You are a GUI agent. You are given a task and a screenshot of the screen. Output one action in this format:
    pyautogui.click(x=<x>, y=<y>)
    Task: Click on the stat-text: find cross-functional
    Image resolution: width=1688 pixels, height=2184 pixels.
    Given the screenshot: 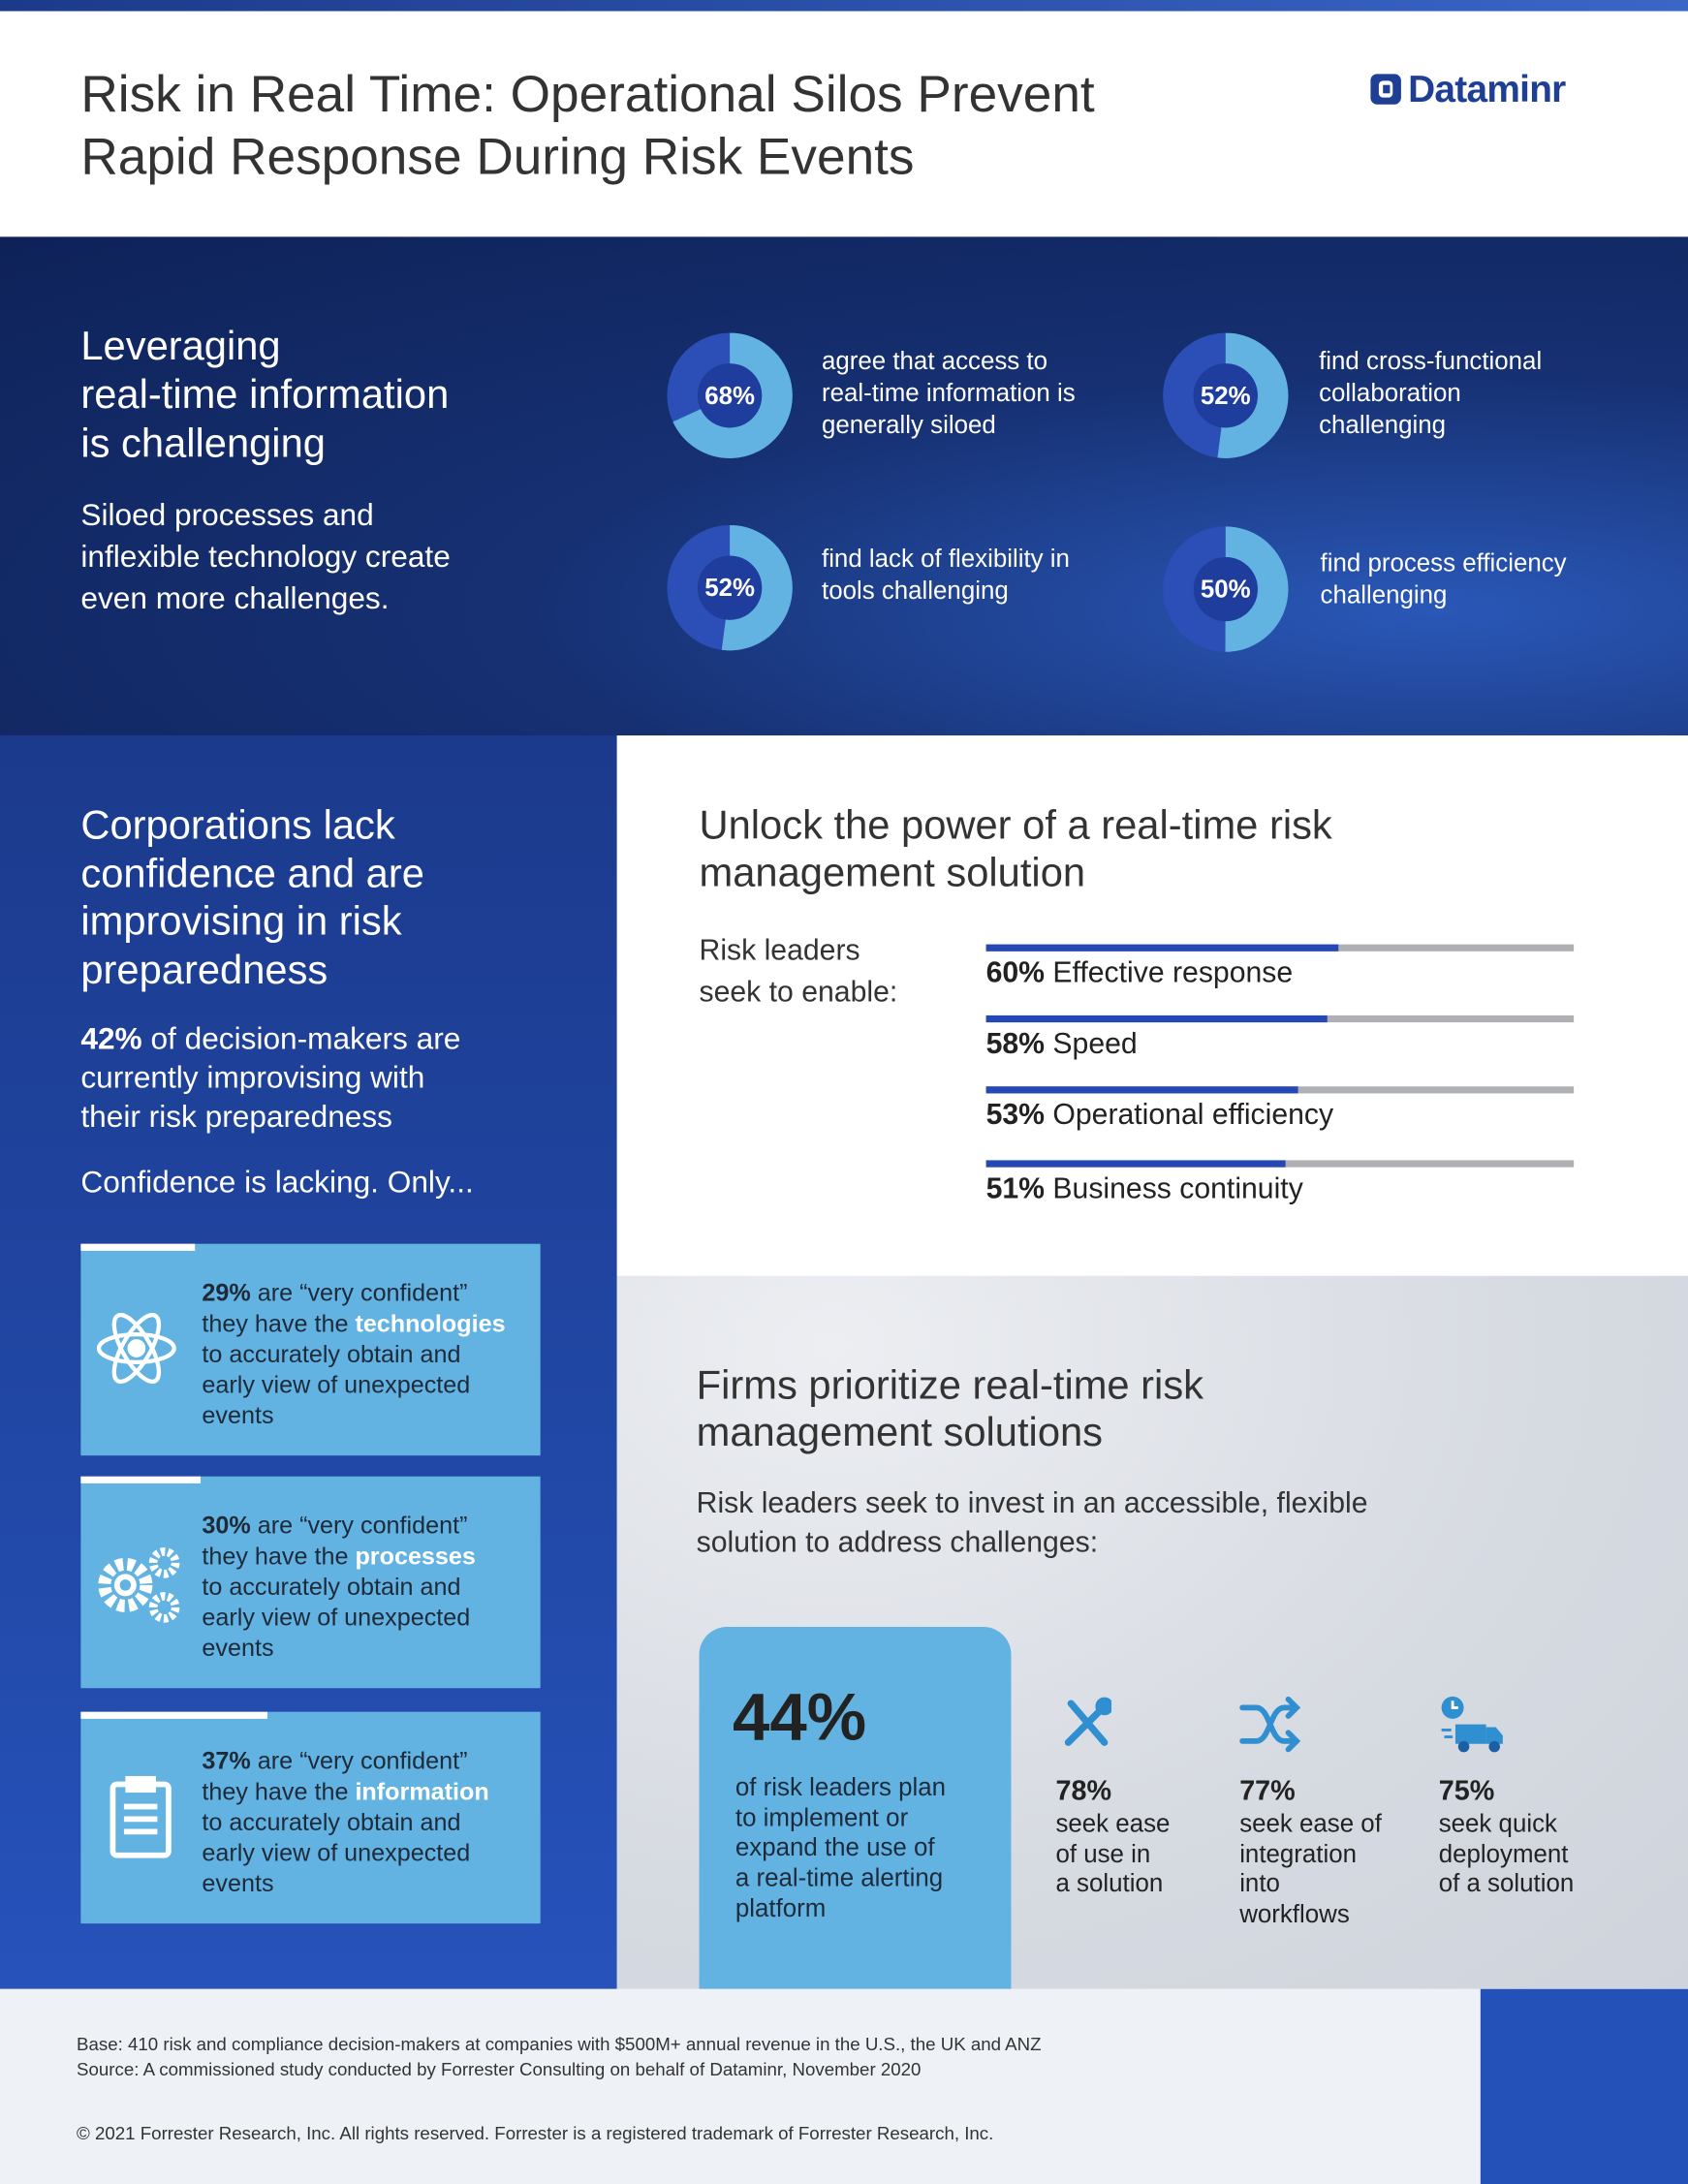 What is the action you would take?
    pyautogui.click(x=1431, y=361)
    